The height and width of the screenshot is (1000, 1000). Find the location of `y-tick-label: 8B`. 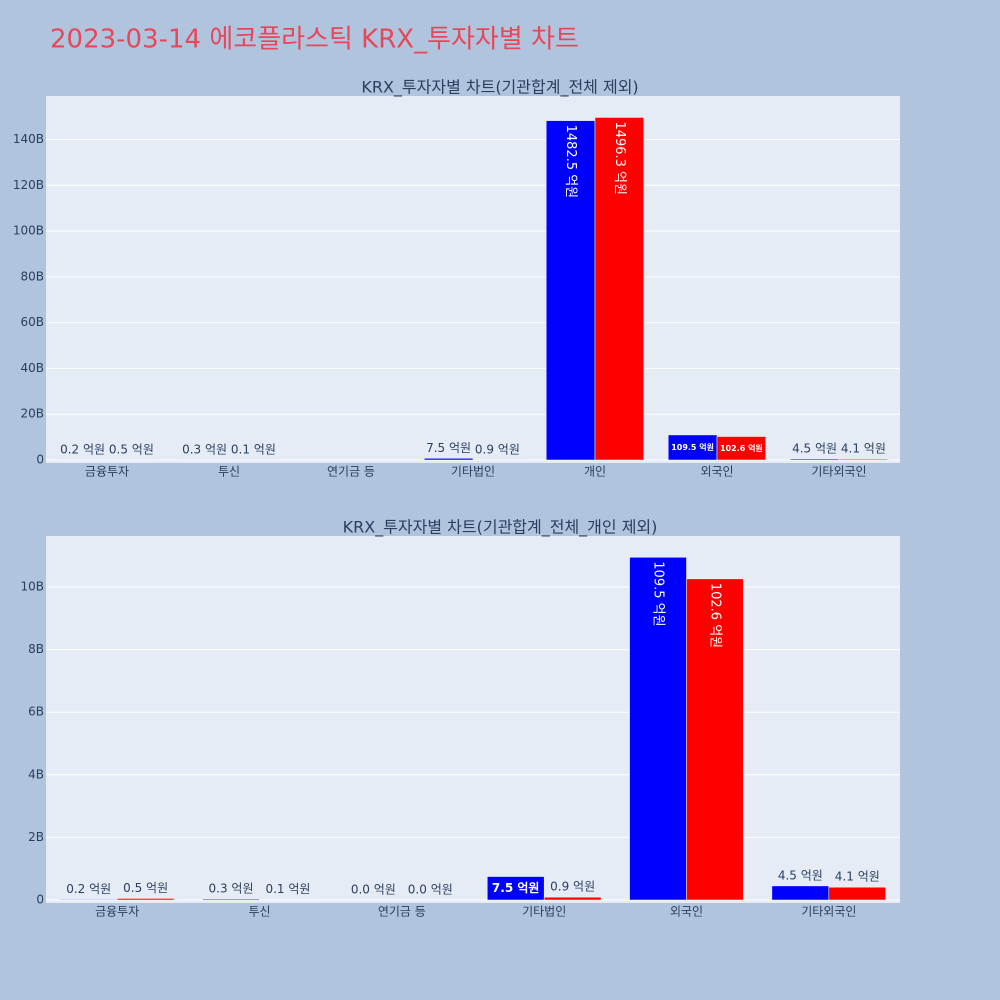

y-tick-label: 8B is located at coordinates (36, 649).